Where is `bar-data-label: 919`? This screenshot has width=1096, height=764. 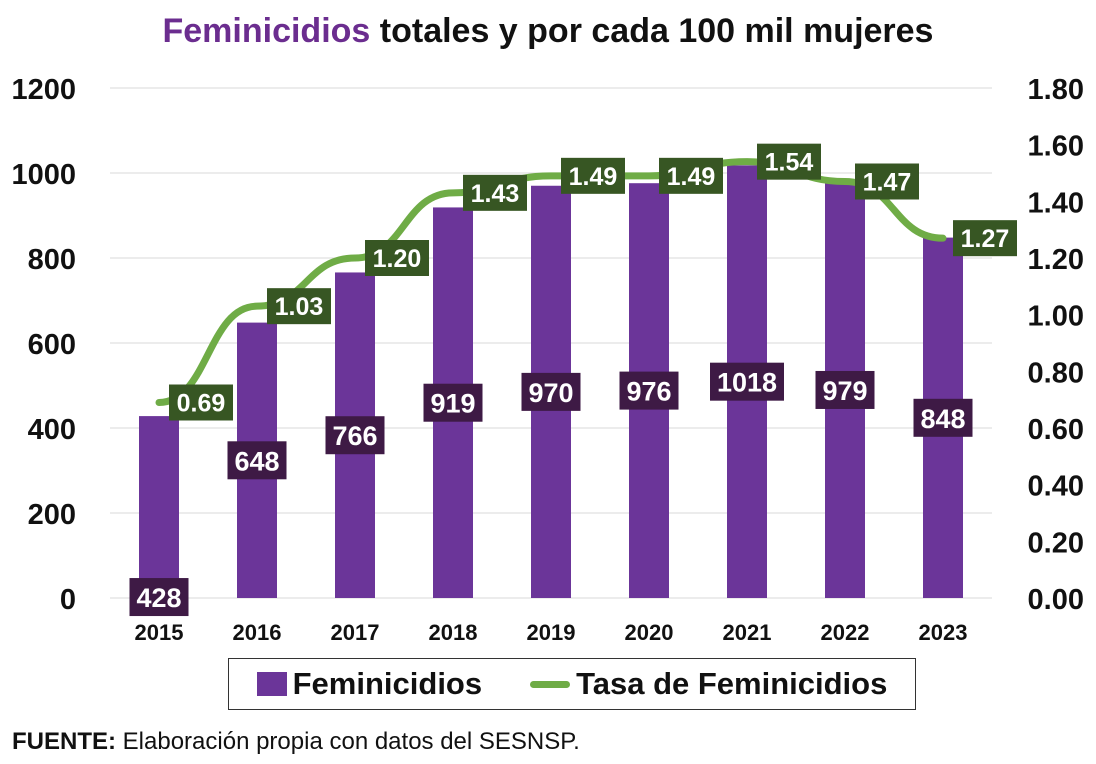
bar-data-label: 919 is located at coordinates (452, 404).